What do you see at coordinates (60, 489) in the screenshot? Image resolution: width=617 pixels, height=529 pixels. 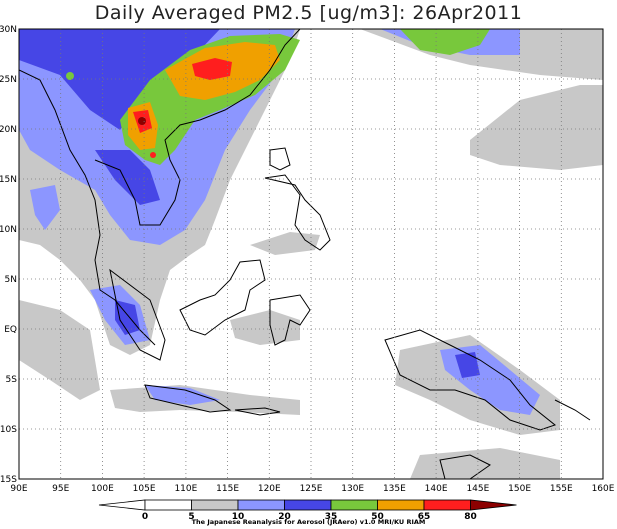 I see `lon-tick-label: 95E` at bounding box center [60, 489].